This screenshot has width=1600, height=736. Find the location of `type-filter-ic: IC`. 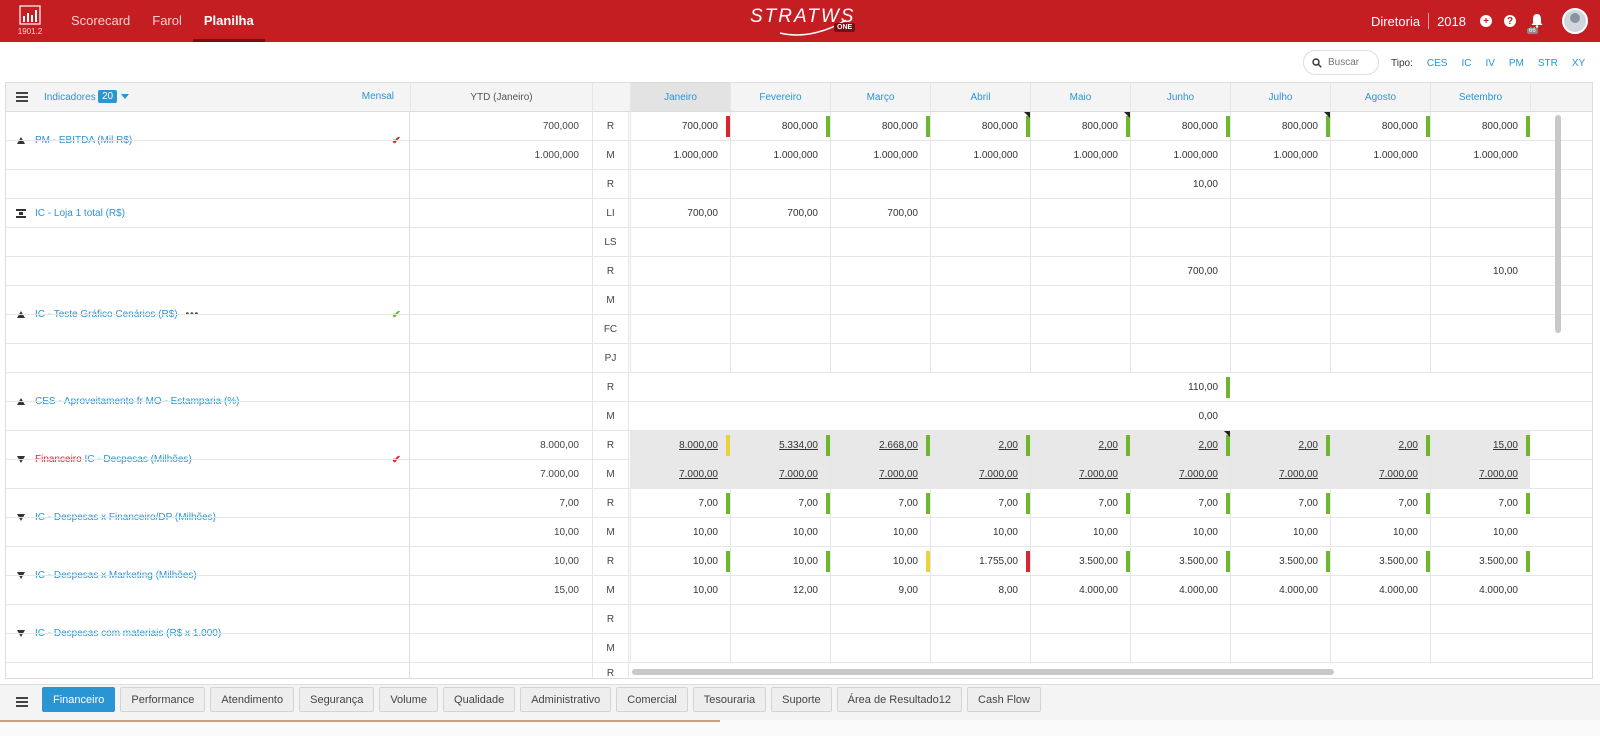

type-filter-ic: IC is located at coordinates (1466, 63).